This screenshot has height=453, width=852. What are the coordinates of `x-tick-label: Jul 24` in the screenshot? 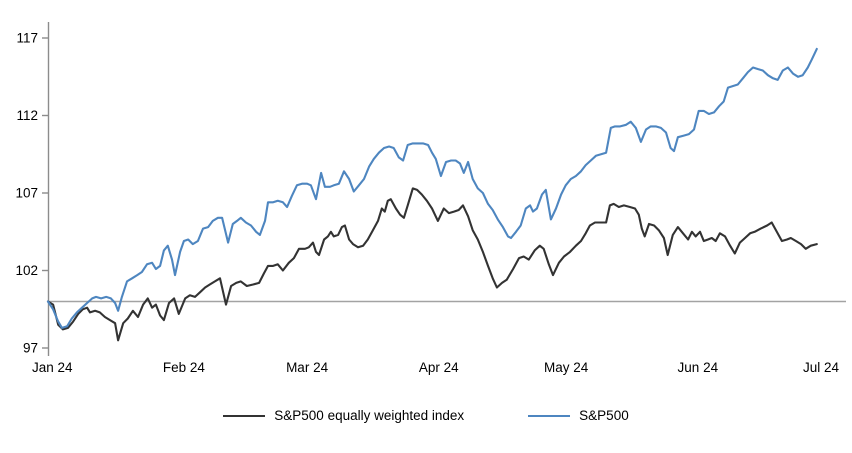 It's located at (821, 367).